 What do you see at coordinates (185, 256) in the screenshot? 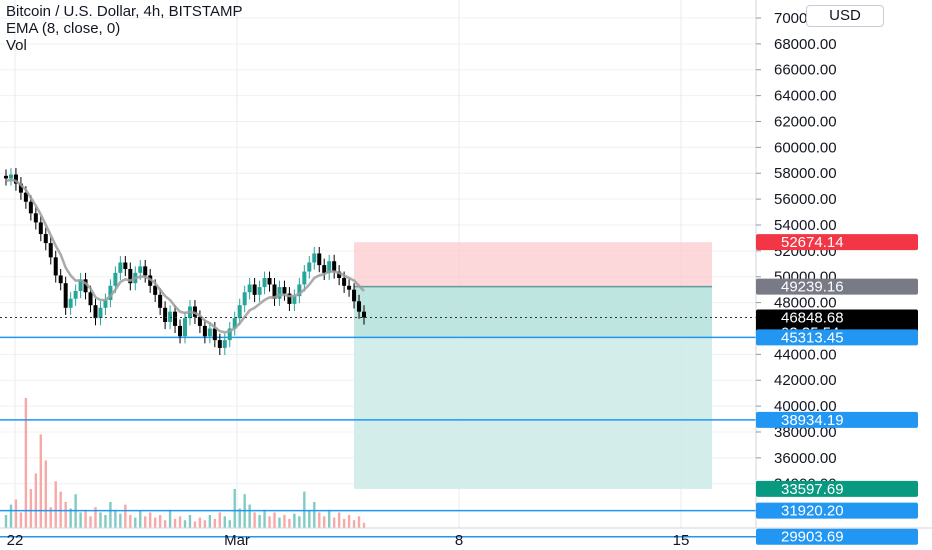
I see `ema-line` at bounding box center [185, 256].